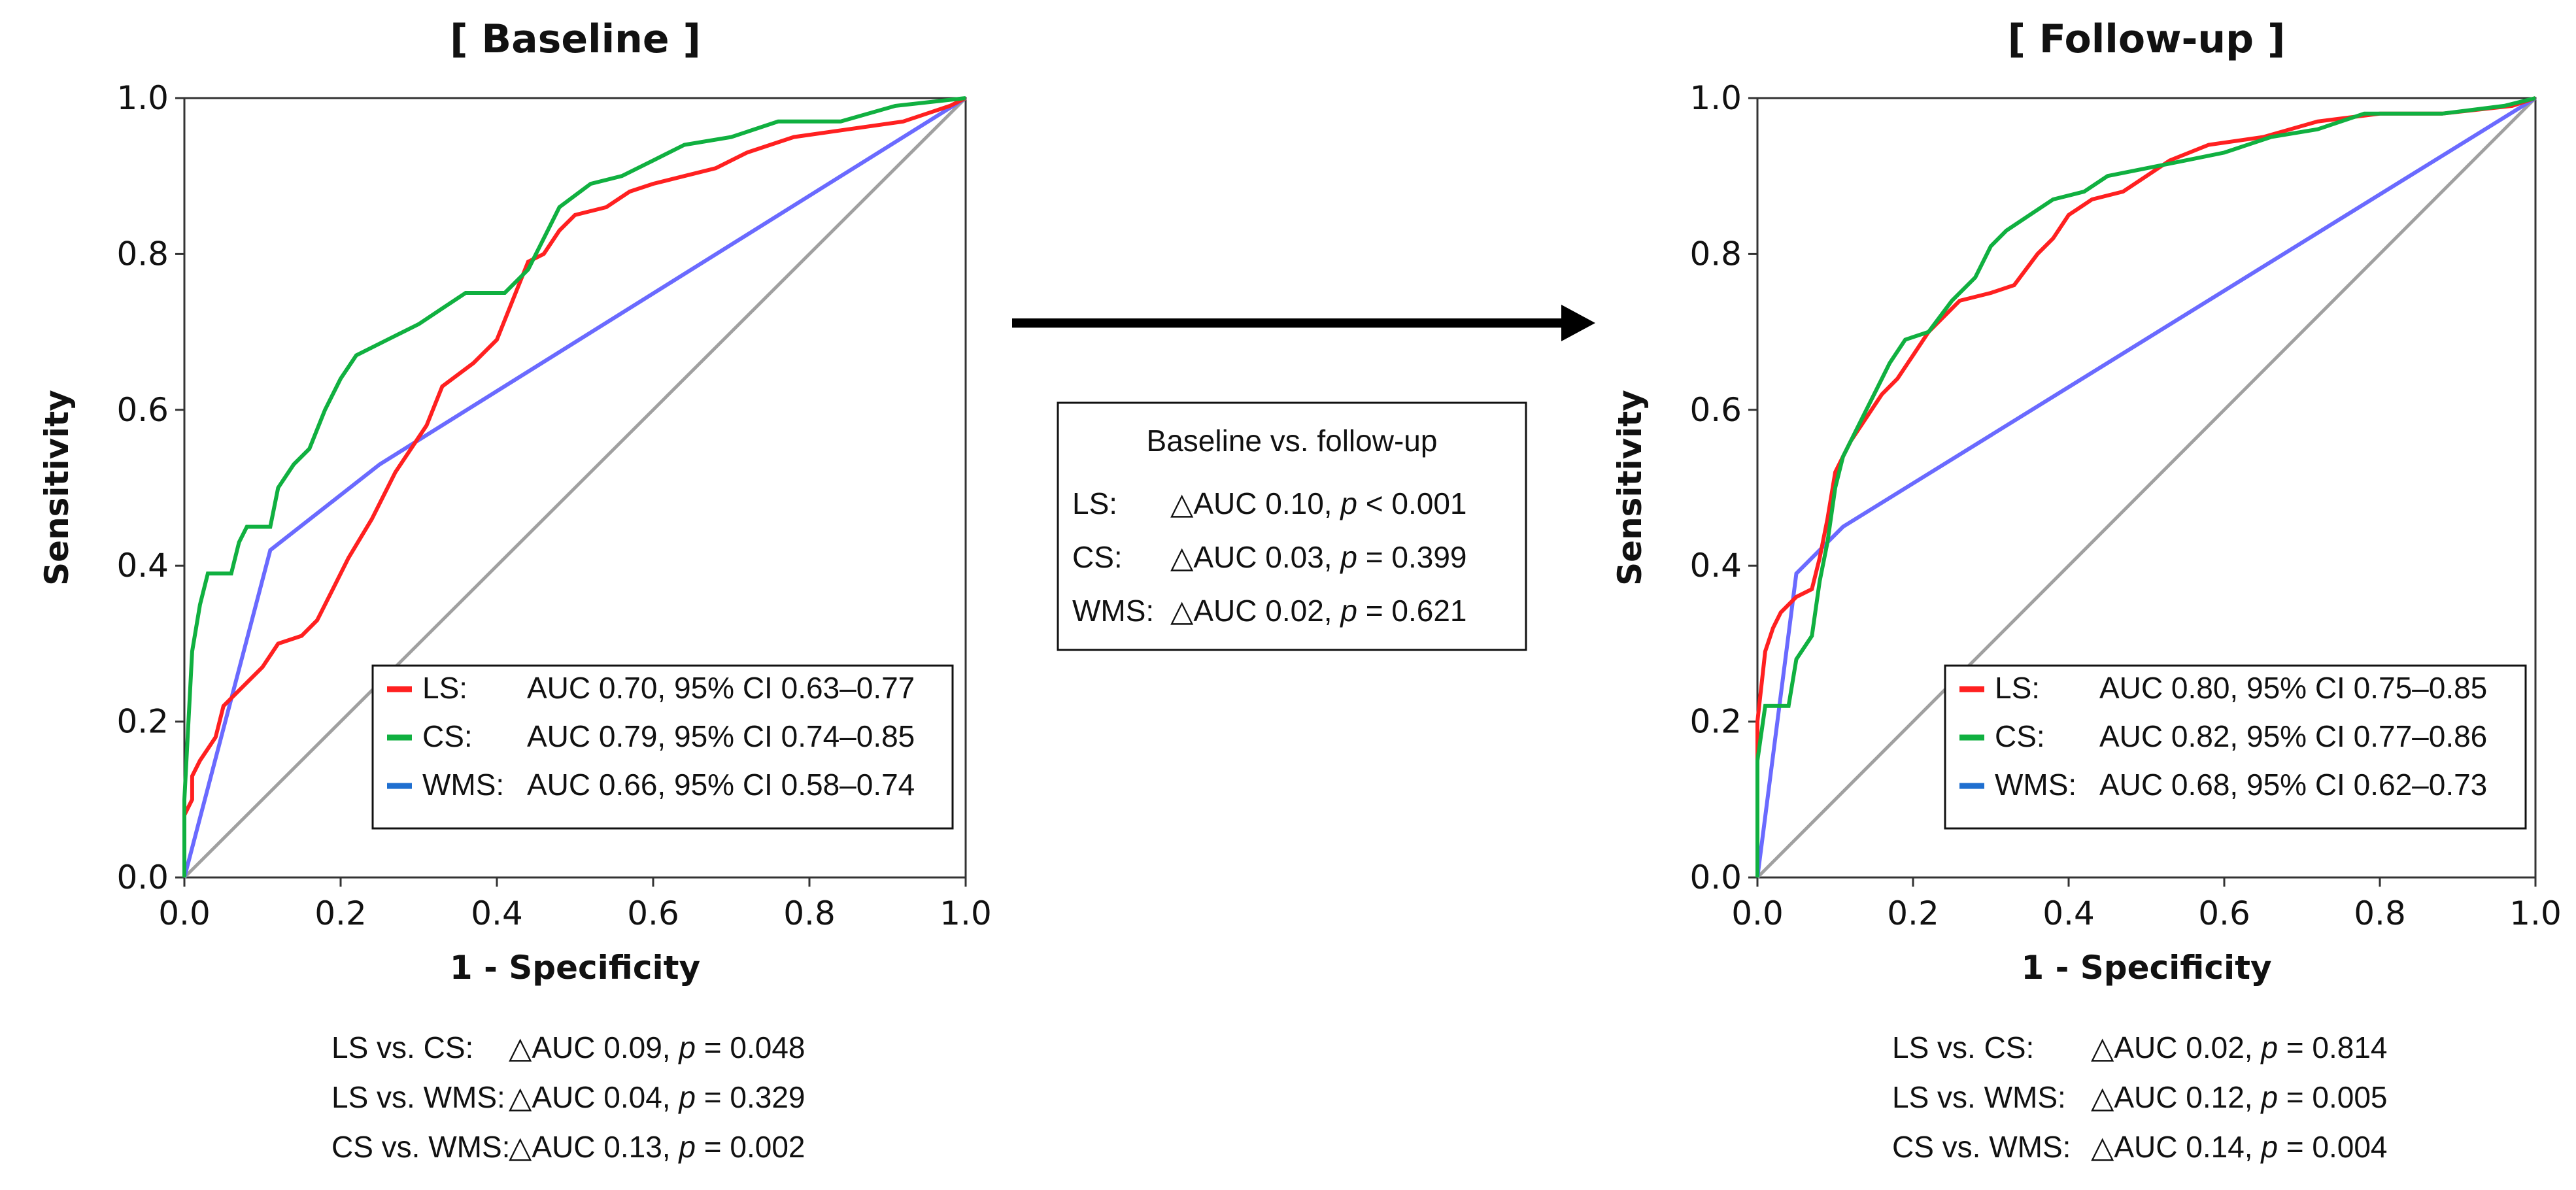 Image resolution: width=2576 pixels, height=1190 pixels. What do you see at coordinates (2333, 1097) in the screenshot?
I see `p-value: = 0.005` at bounding box center [2333, 1097].